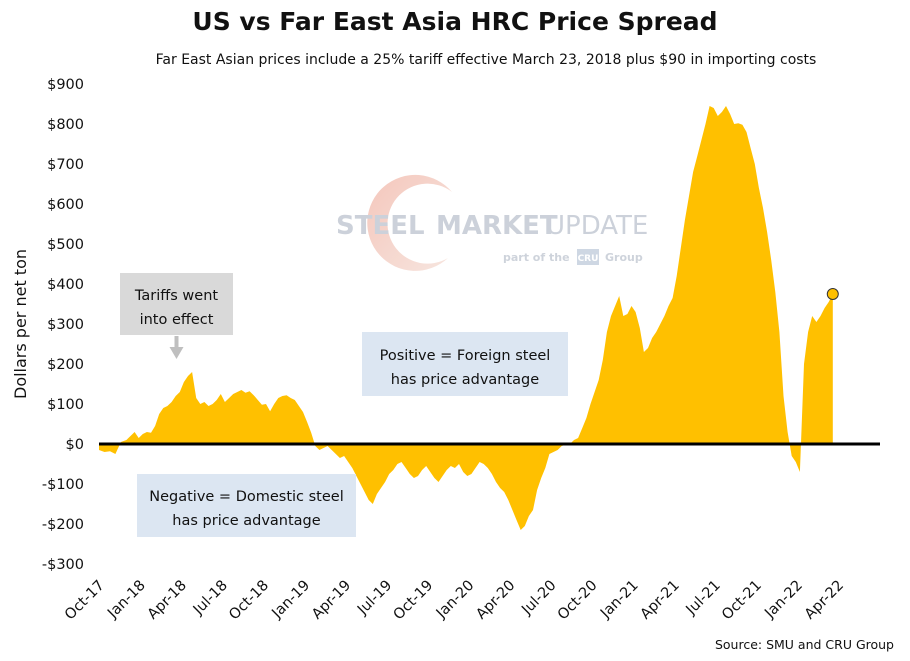 The height and width of the screenshot is (661, 910). I want to click on y-tick-label: $300, so click(65, 325).